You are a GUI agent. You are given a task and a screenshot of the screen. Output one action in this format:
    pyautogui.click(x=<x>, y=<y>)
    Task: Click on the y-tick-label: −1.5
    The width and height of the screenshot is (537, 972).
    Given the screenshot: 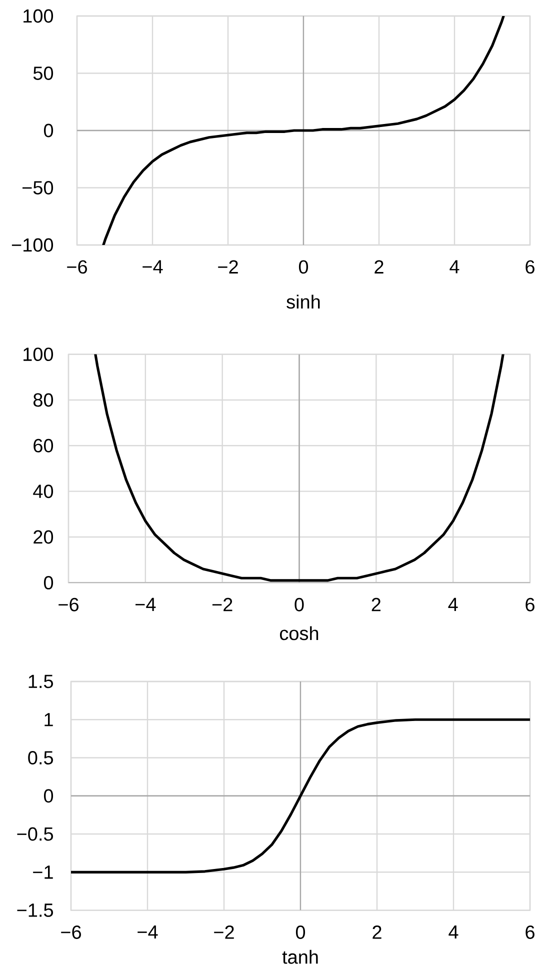 What is the action you would take?
    pyautogui.click(x=35, y=910)
    